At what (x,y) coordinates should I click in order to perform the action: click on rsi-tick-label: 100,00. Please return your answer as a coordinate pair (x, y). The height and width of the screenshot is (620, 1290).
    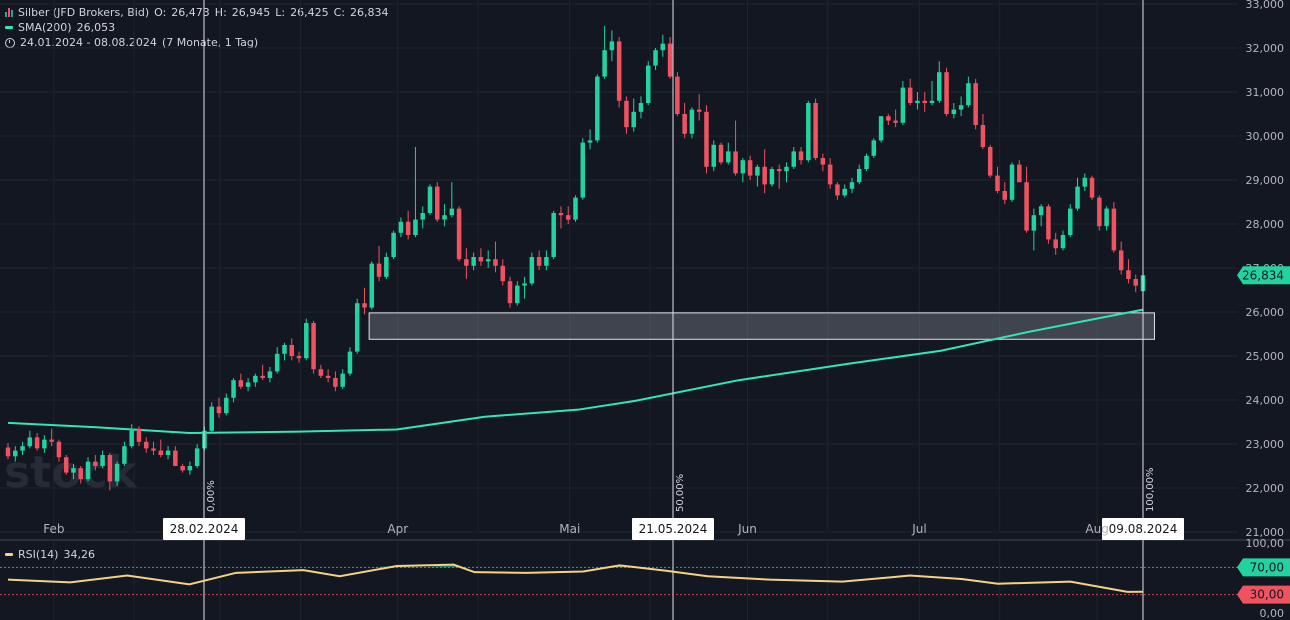
    Looking at the image, I should click on (1265, 543).